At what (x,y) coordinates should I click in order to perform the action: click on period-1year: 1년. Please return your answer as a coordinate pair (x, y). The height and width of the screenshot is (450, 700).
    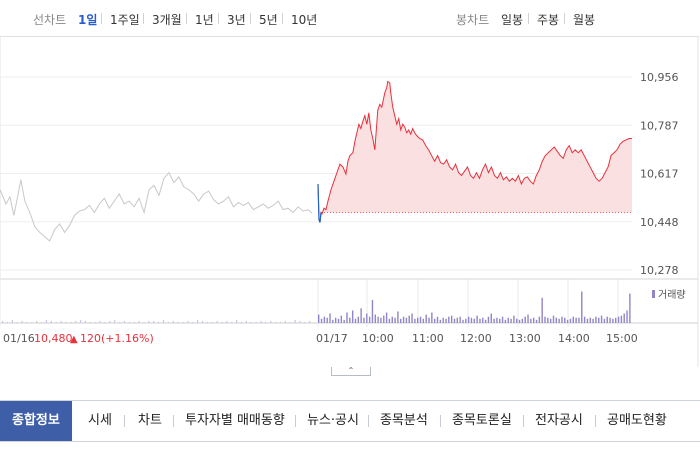
    Looking at the image, I should click on (204, 20).